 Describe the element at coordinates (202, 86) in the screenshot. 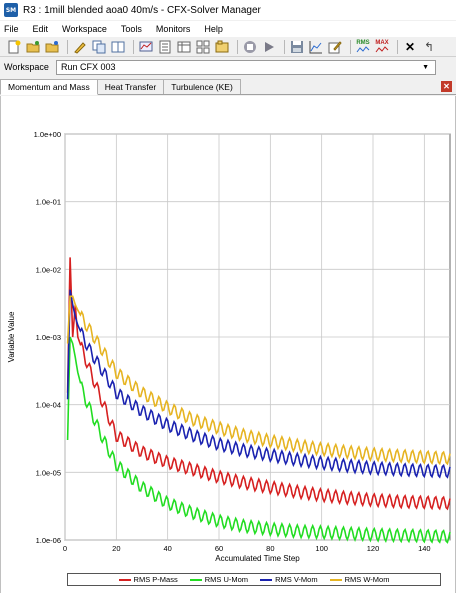

I see `tab-turbulence-ke: Turbulence (KE)` at that location.